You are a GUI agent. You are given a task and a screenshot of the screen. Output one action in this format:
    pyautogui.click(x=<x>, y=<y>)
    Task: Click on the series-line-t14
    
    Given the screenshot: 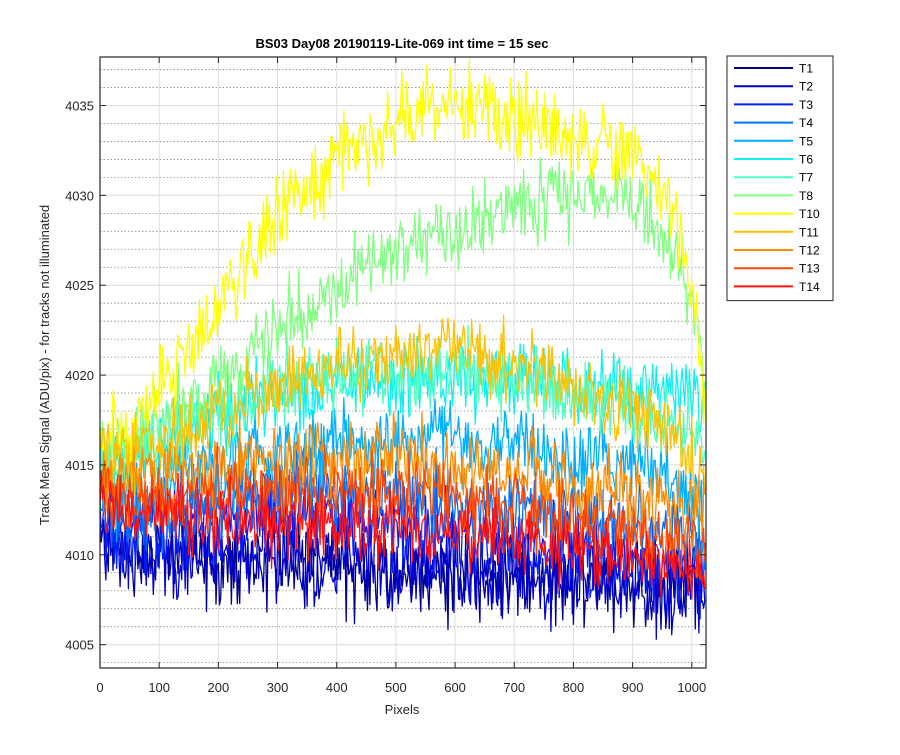 What is the action you would take?
    pyautogui.click(x=403, y=535)
    